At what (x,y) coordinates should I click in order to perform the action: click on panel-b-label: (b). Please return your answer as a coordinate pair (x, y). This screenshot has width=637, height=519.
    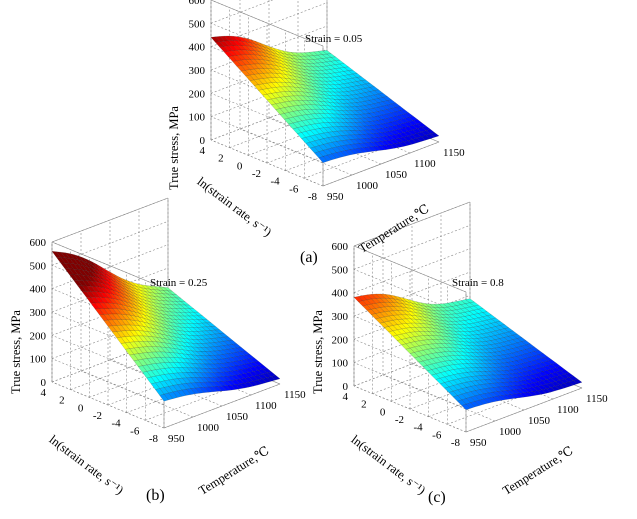
    Looking at the image, I should click on (155, 495).